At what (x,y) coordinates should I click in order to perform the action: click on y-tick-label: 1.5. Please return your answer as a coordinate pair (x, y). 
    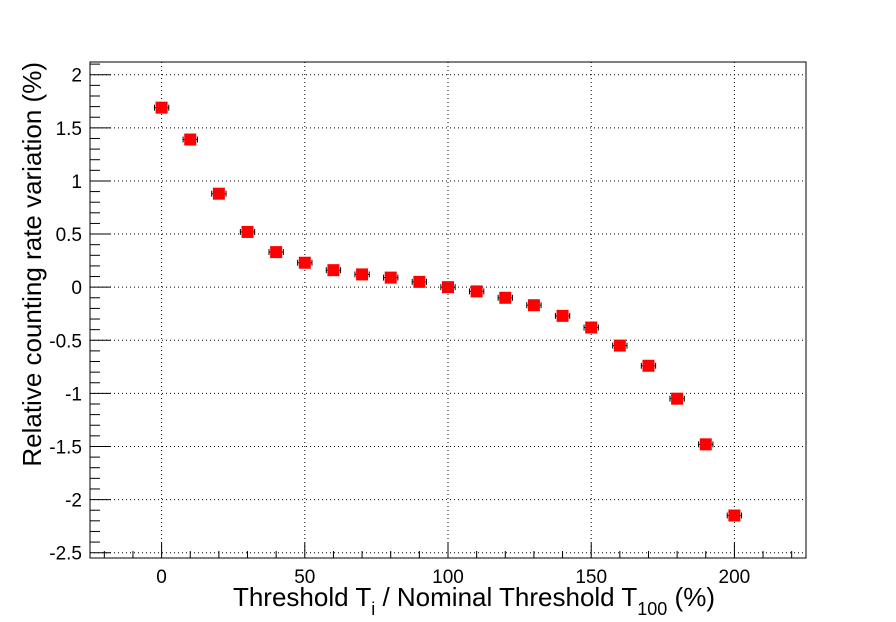
    Looking at the image, I should click on (69, 129).